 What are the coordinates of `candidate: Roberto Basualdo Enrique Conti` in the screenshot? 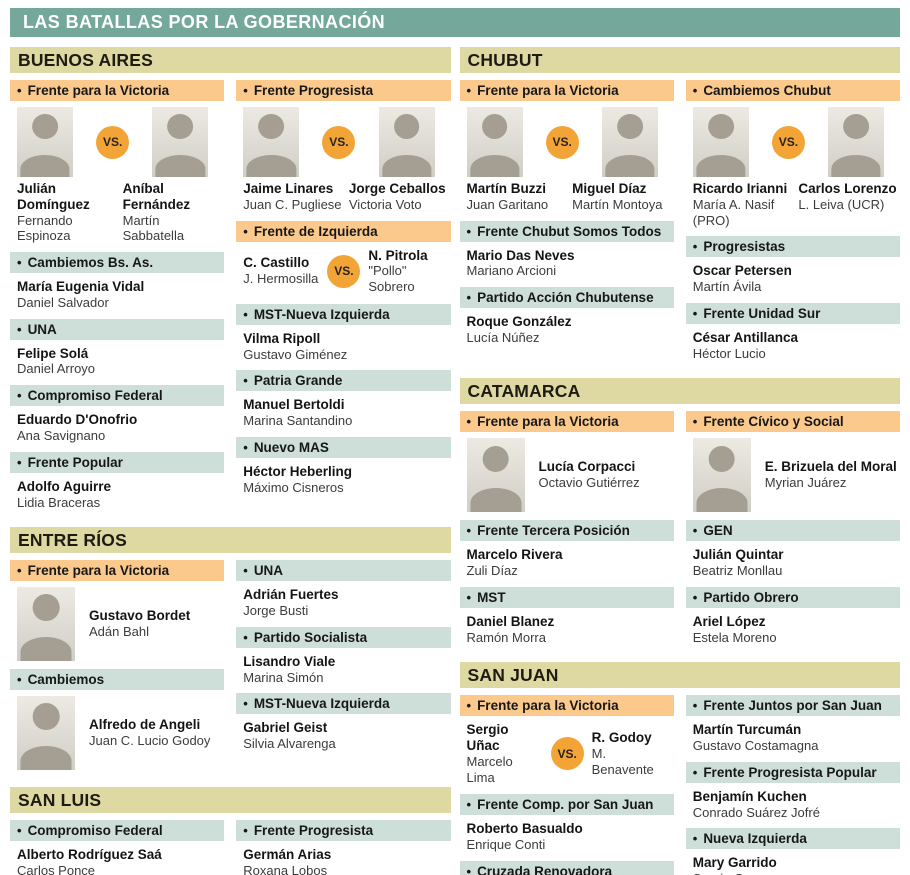 It's located at (567, 837).